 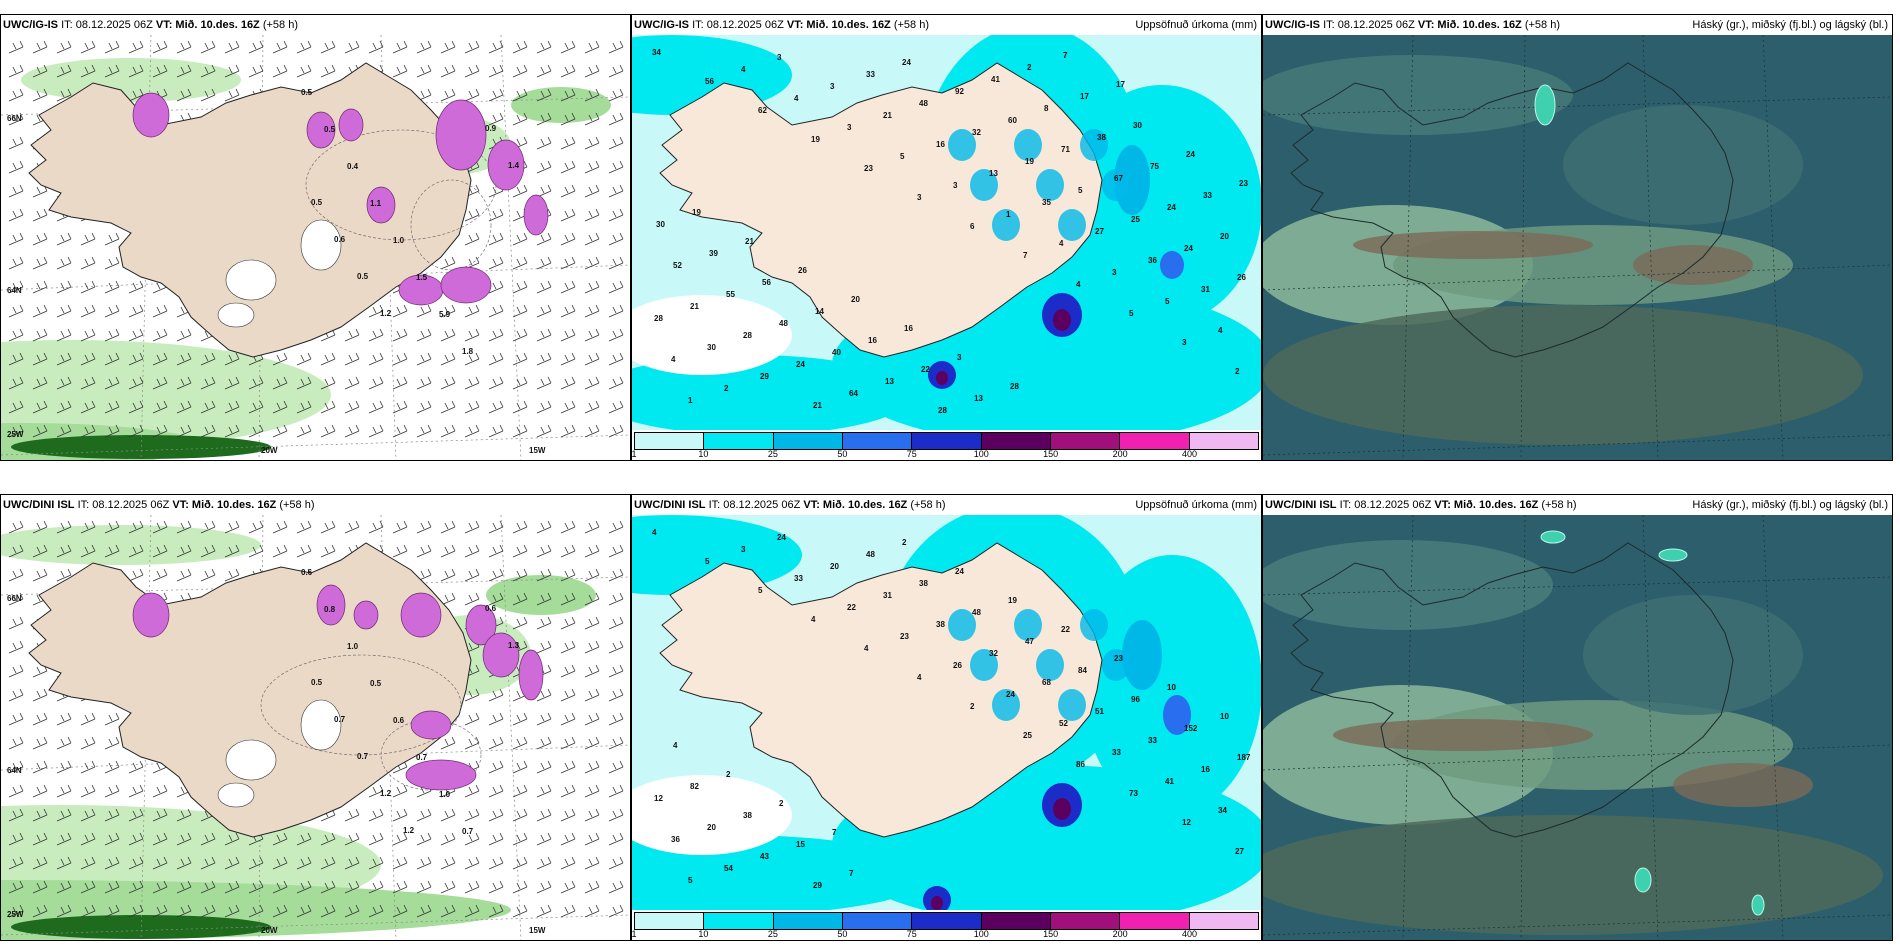 What do you see at coordinates (690, 400) in the screenshot?
I see `precip-label: 1` at bounding box center [690, 400].